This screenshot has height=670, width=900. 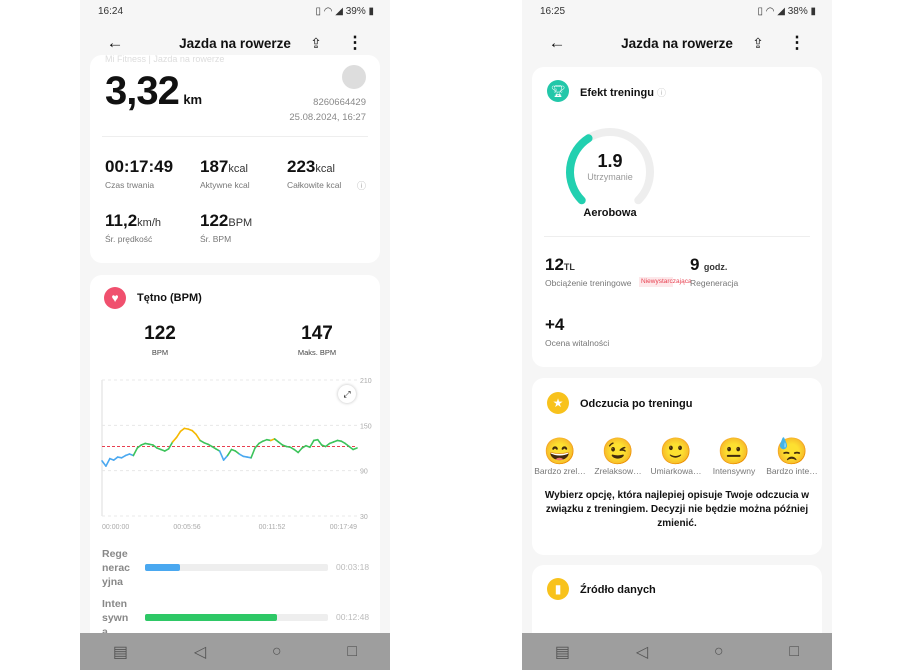 I want to click on gauge-text: 1.9 Utrzymanie, so click(x=610, y=166).